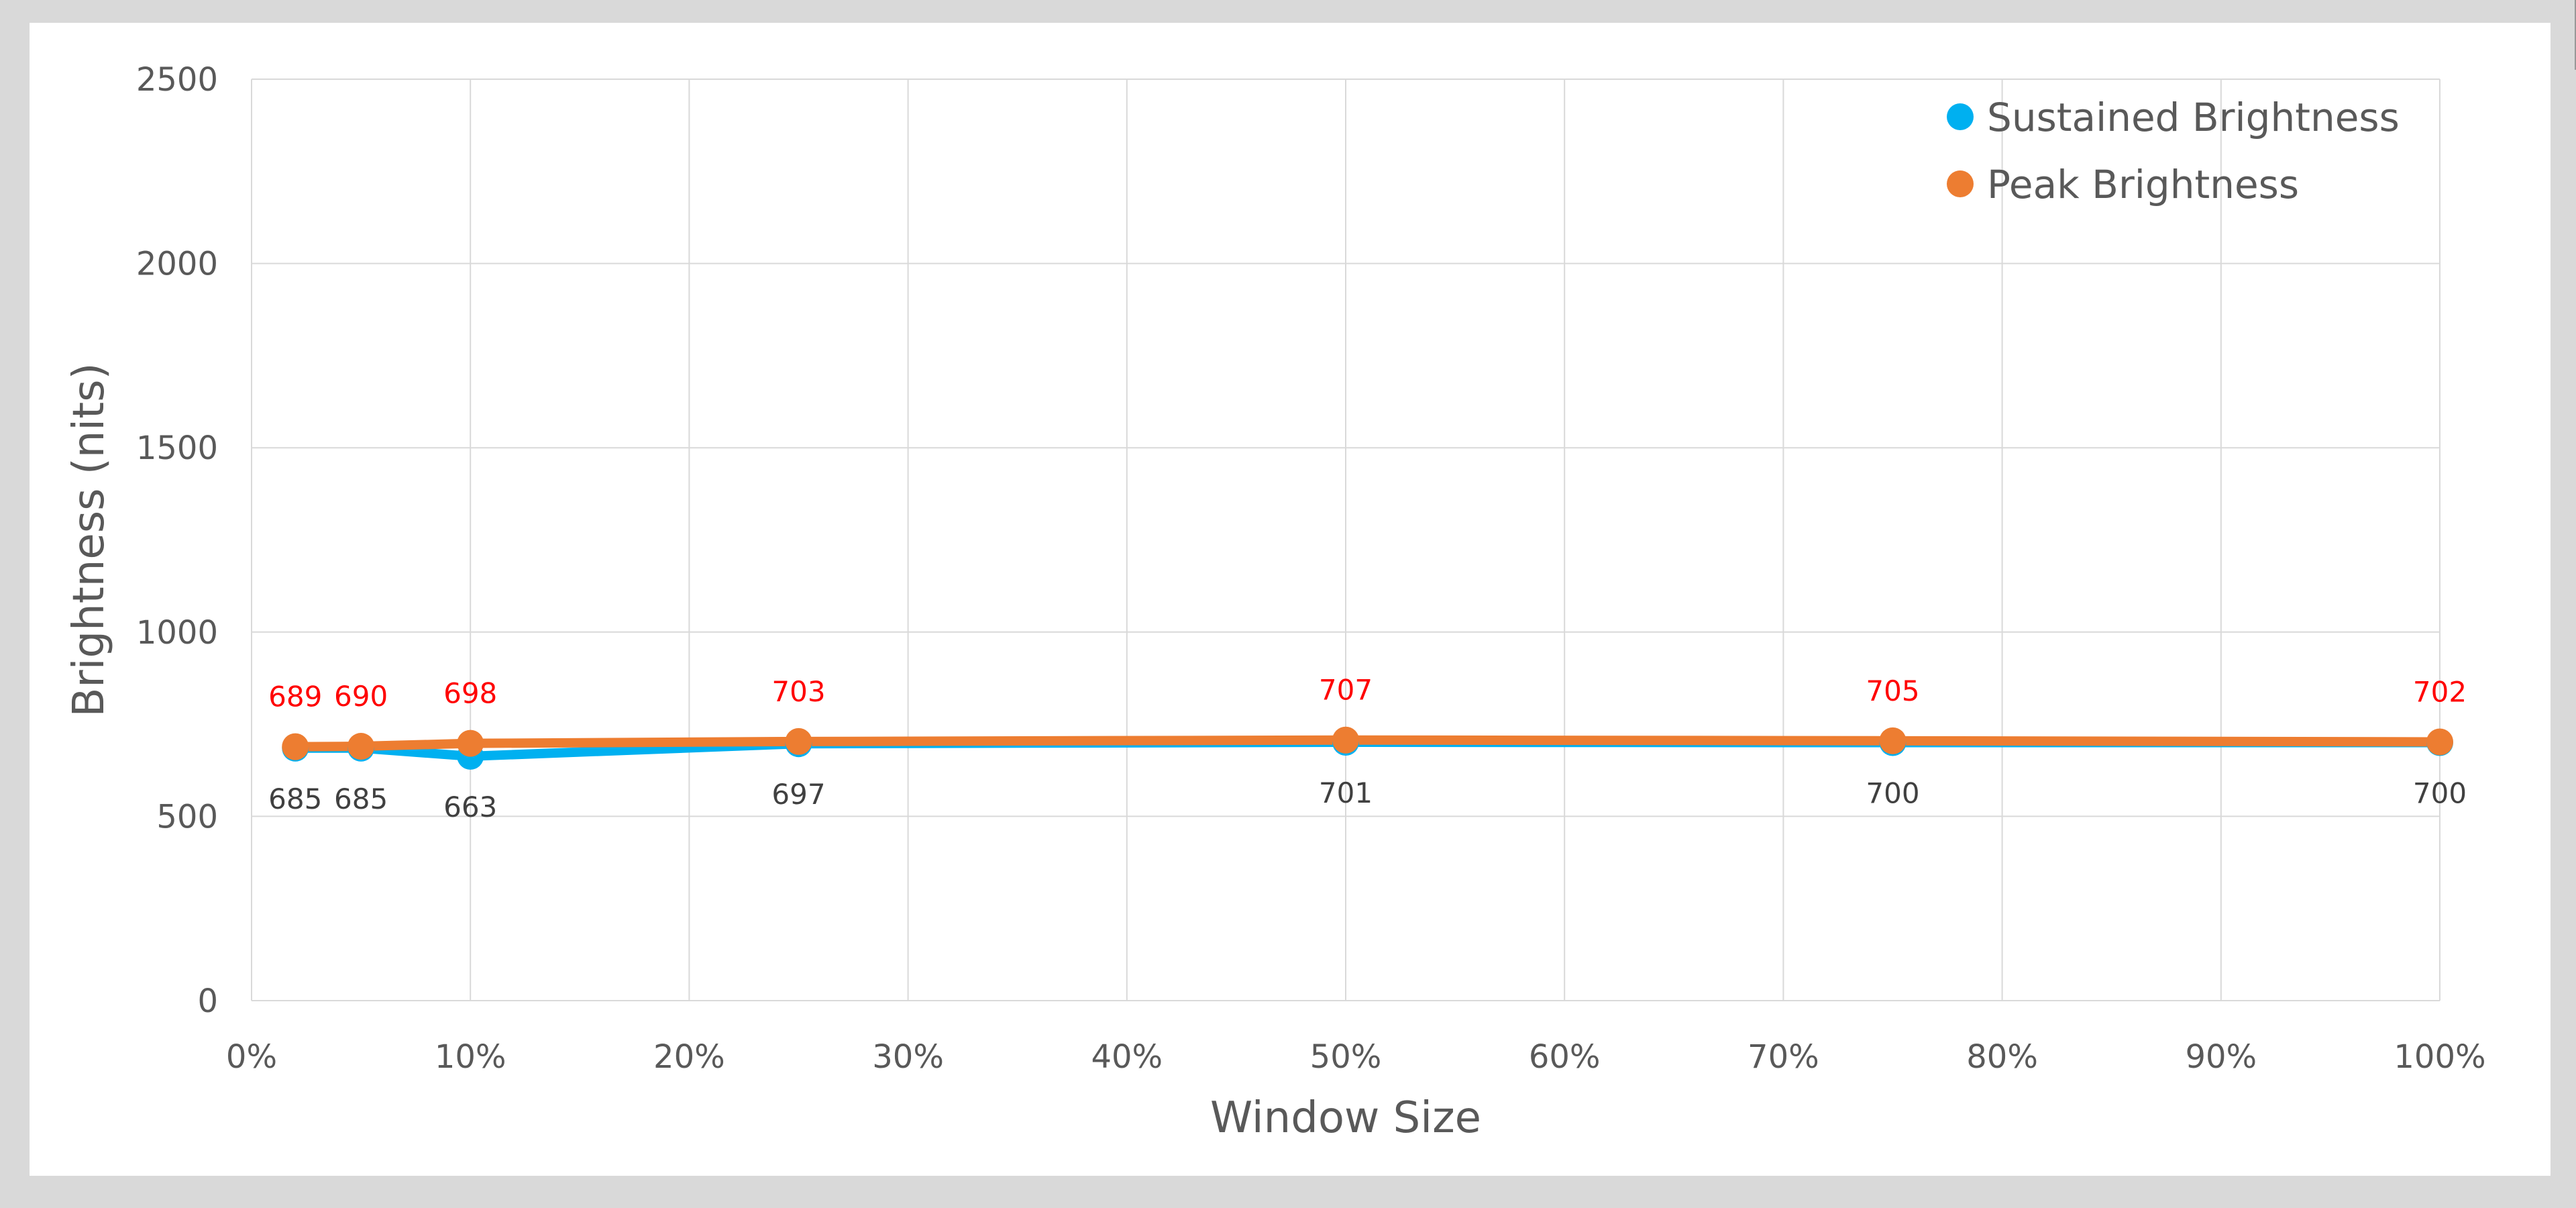 The height and width of the screenshot is (1208, 2576). What do you see at coordinates (1346, 691) in the screenshot?
I see `data-label: 707` at bounding box center [1346, 691].